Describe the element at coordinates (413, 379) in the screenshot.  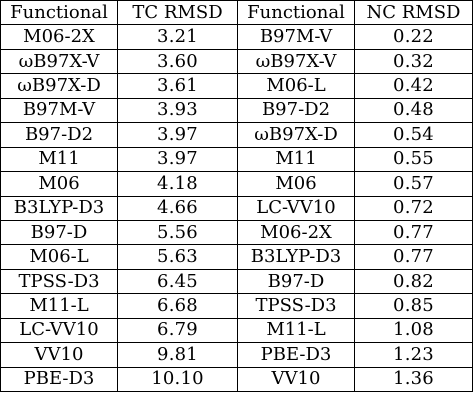
I see `cell-nc-rmsd: 1.36` at that location.